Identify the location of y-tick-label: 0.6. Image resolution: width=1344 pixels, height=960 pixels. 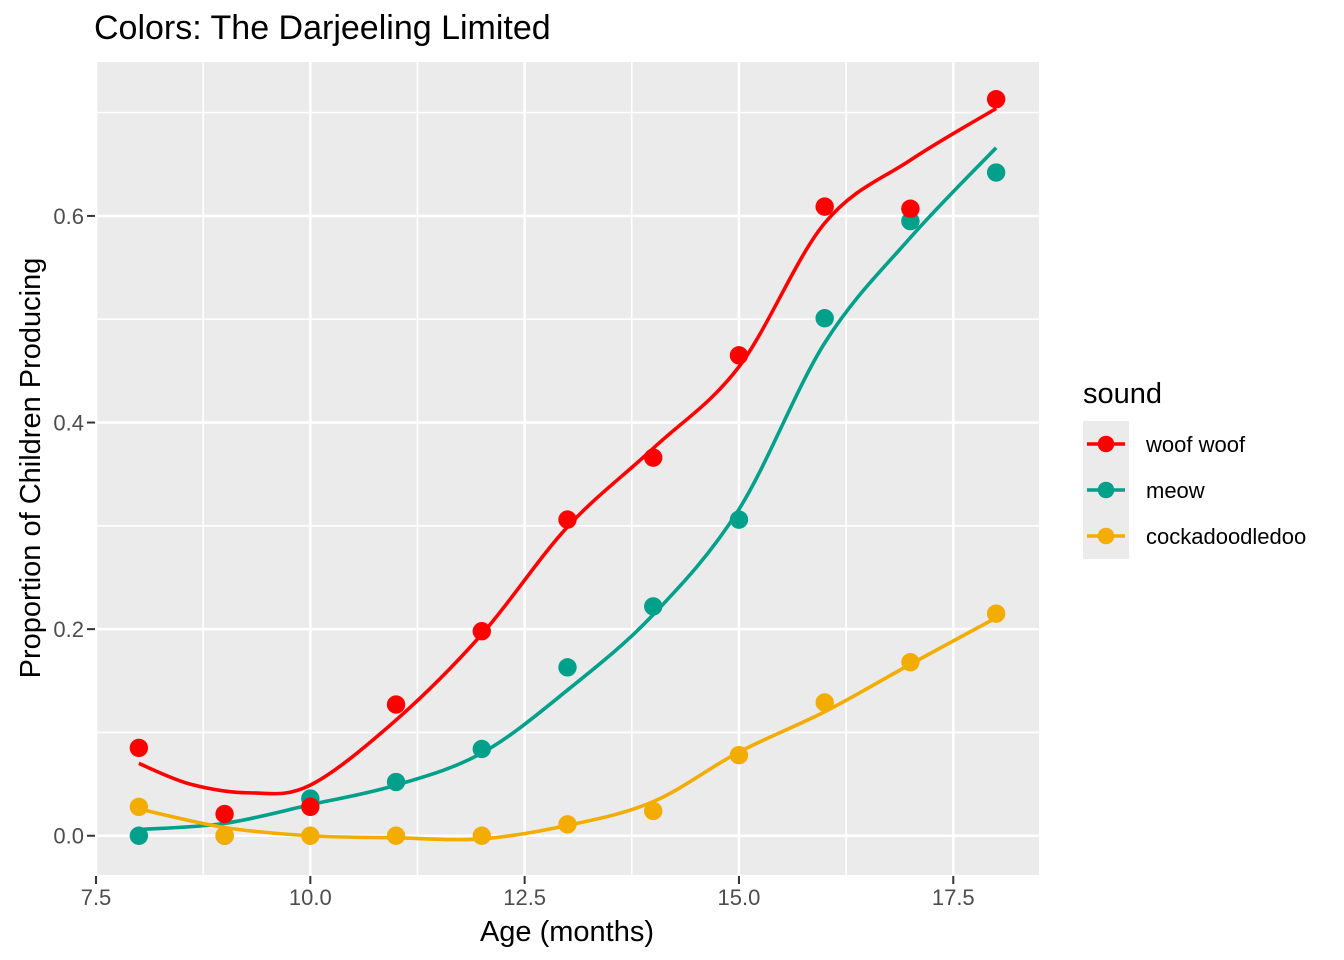
(68, 216).